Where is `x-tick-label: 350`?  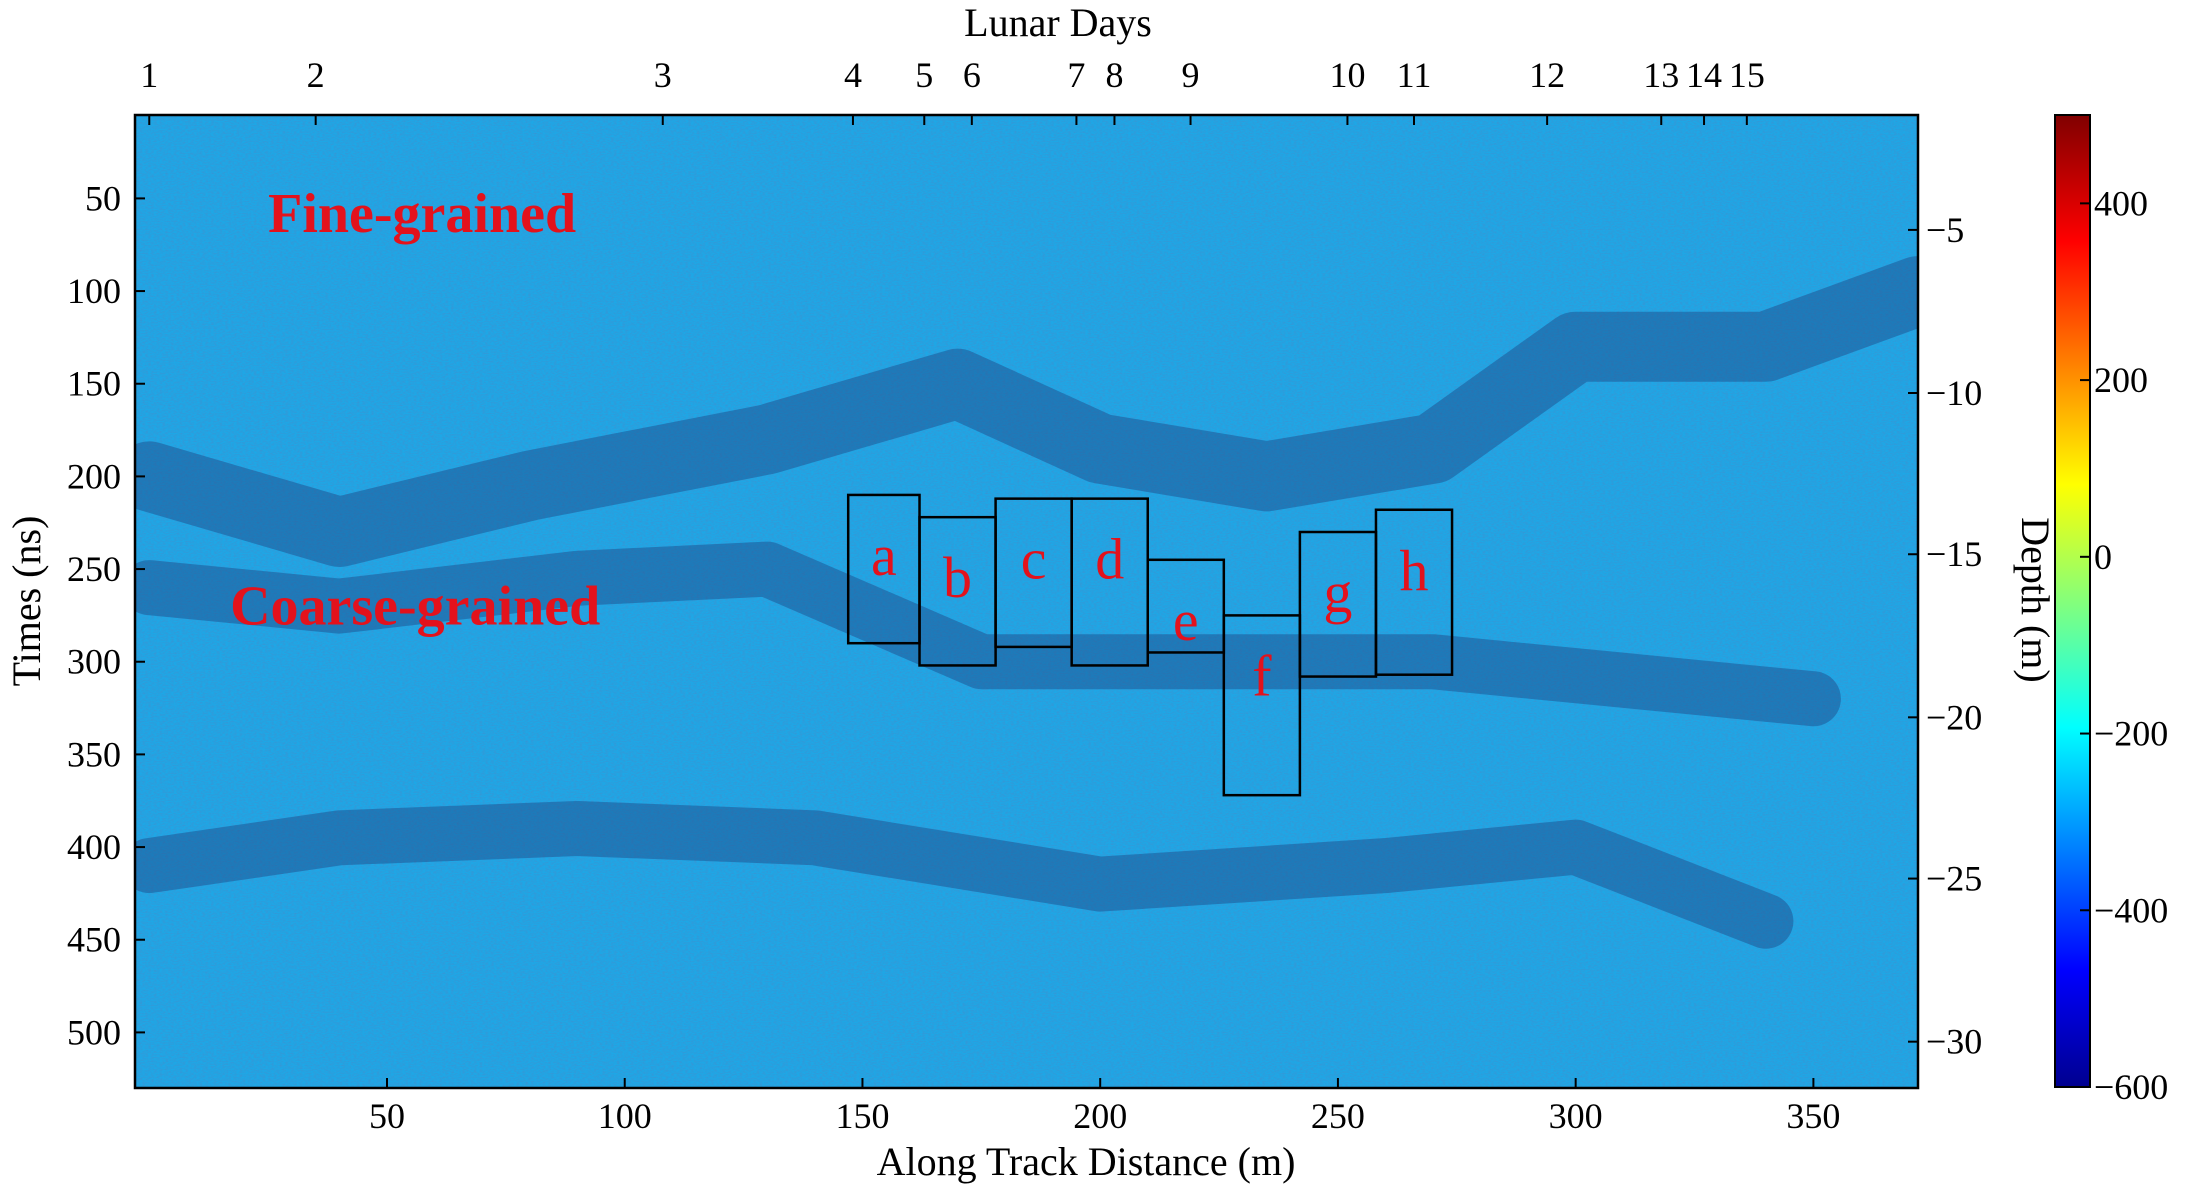
x-tick-label: 350 is located at coordinates (1813, 1116).